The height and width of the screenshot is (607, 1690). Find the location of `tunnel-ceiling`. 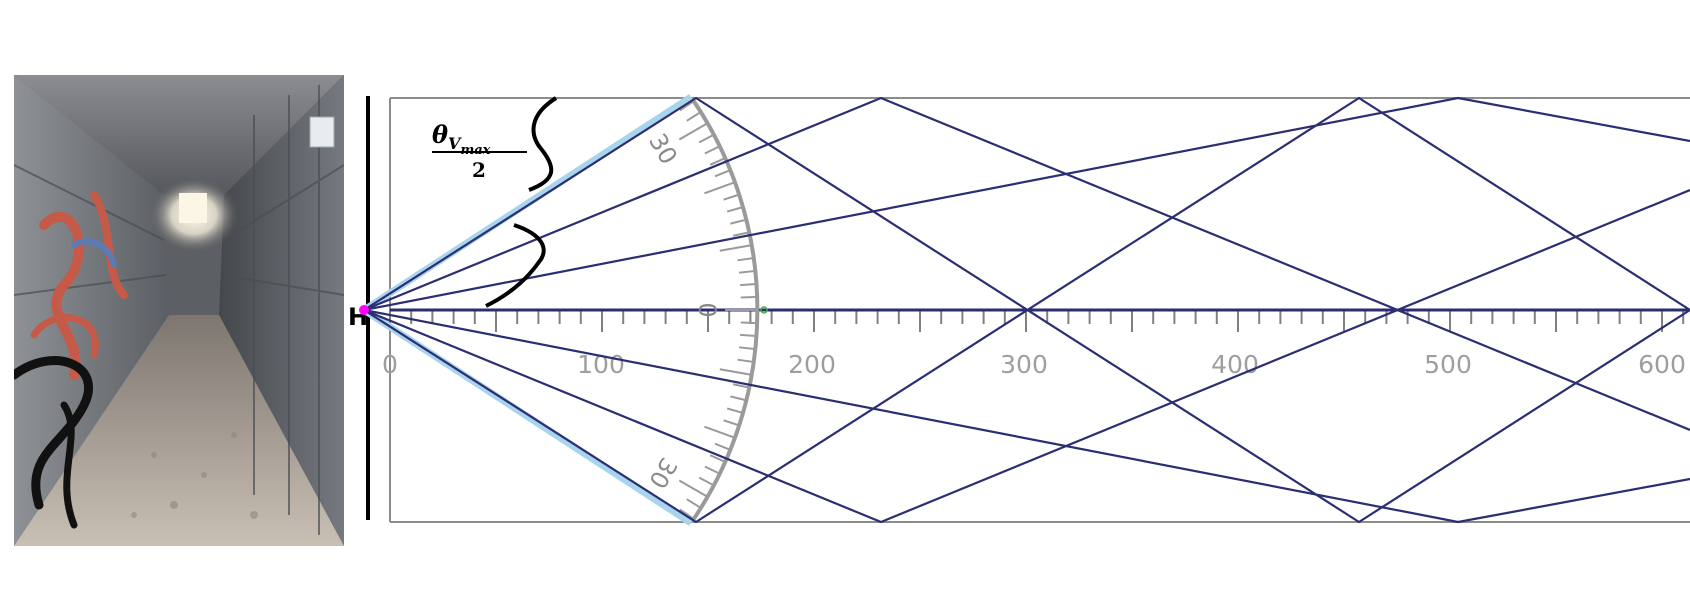

tunnel-ceiling is located at coordinates (179, 135).